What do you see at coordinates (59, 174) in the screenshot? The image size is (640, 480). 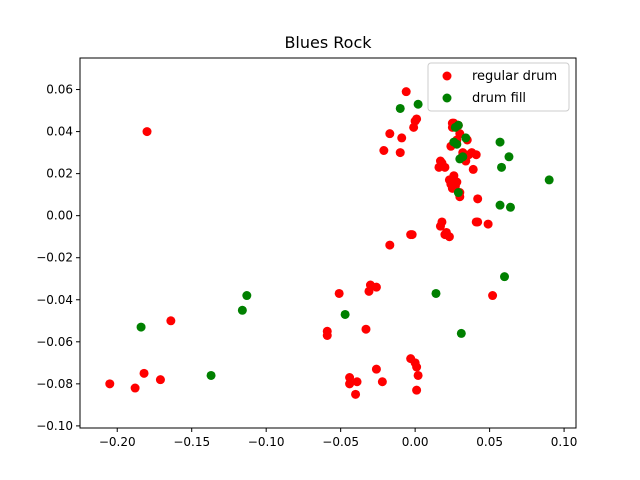 I see `y-tick-label: 0.02` at bounding box center [59, 174].